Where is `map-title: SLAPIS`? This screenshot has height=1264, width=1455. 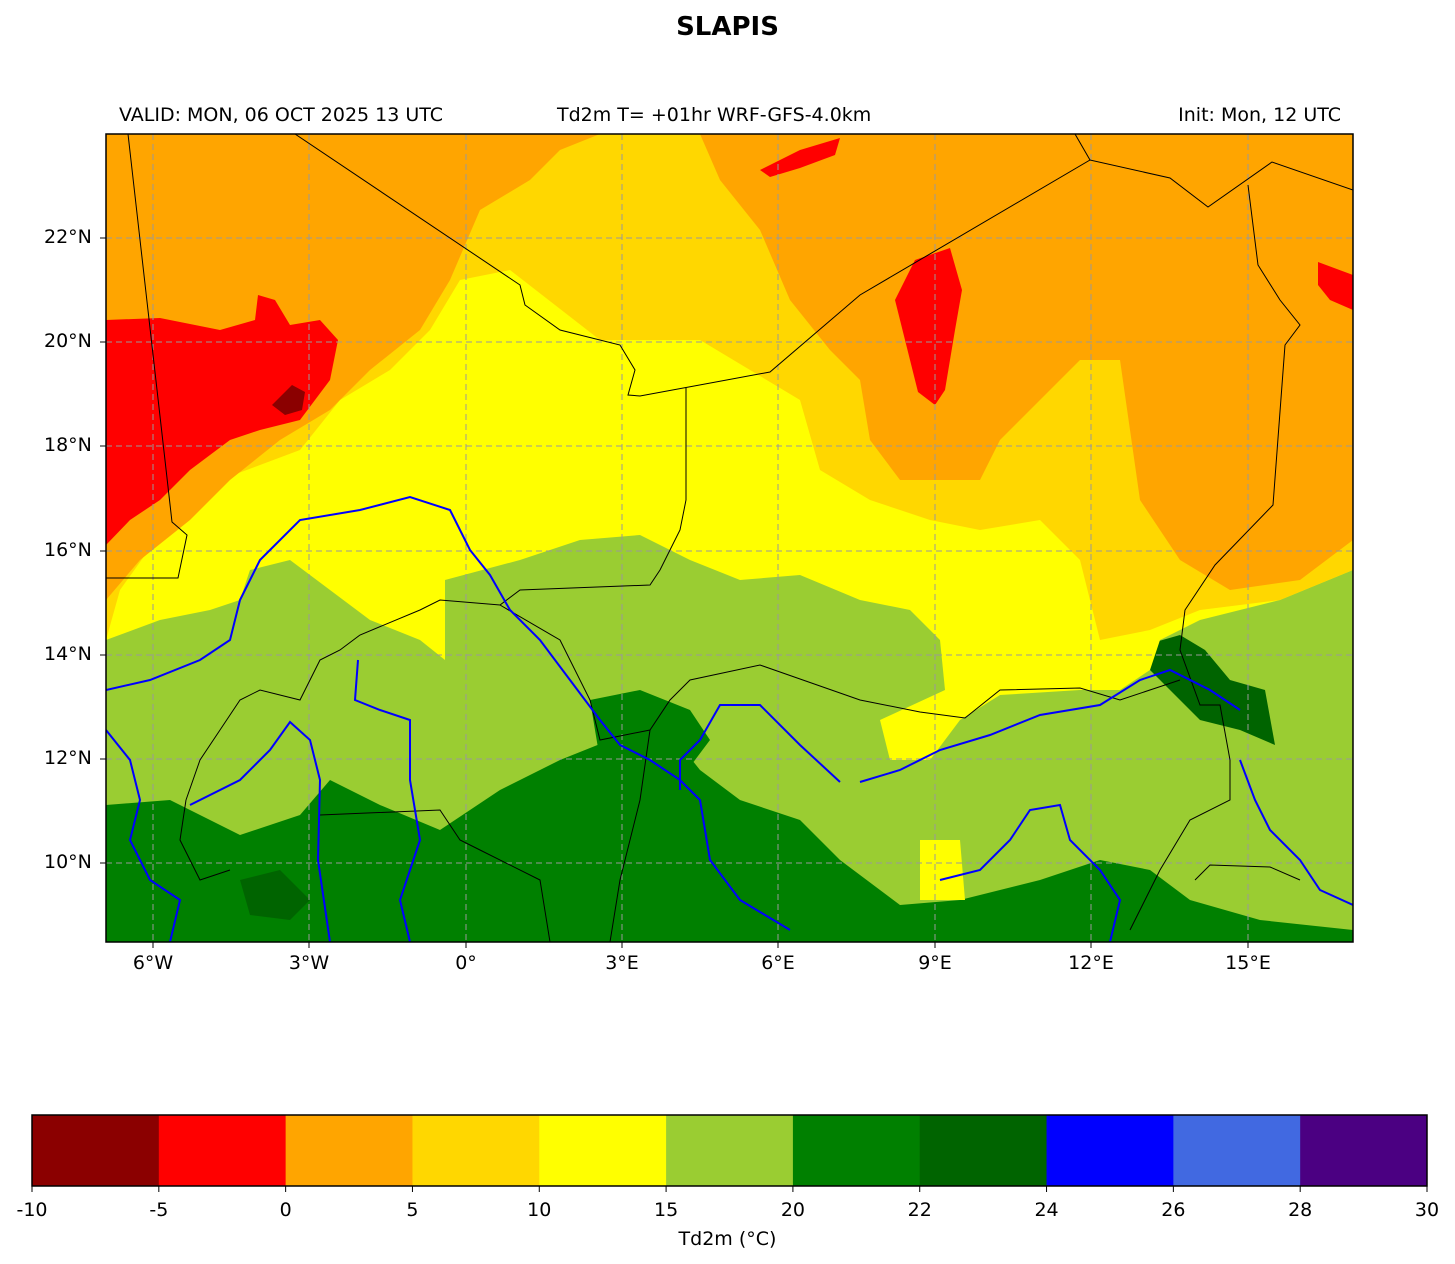
map-title: SLAPIS is located at coordinates (727, 27).